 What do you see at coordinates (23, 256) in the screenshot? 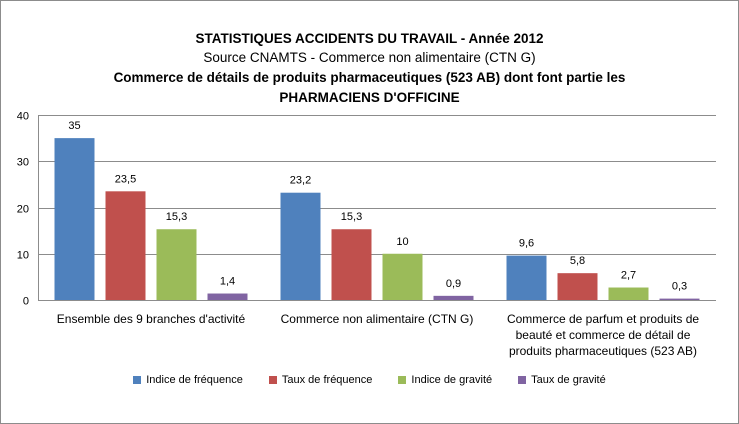
I see `y-tick-label: 10` at bounding box center [23, 256].